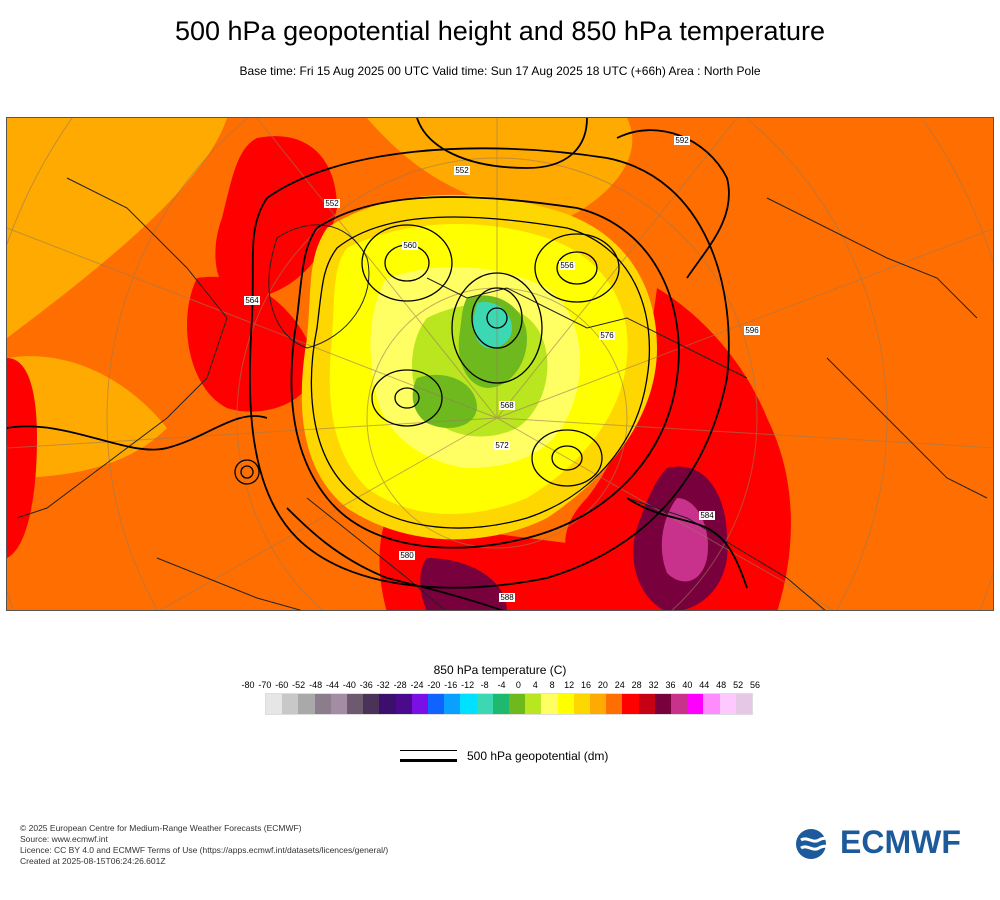  Describe the element at coordinates (586, 685) in the screenshot. I see `colorbar-tick-label: 16` at that location.